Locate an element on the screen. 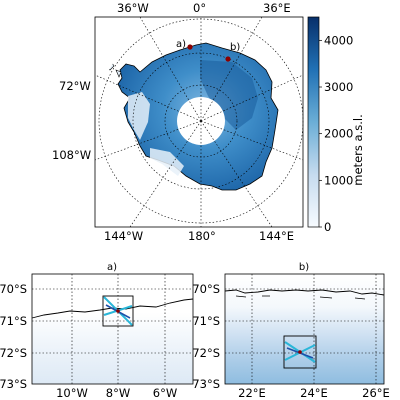 The height and width of the screenshot is (400, 400). panel-a-grid is located at coordinates (112, 329).